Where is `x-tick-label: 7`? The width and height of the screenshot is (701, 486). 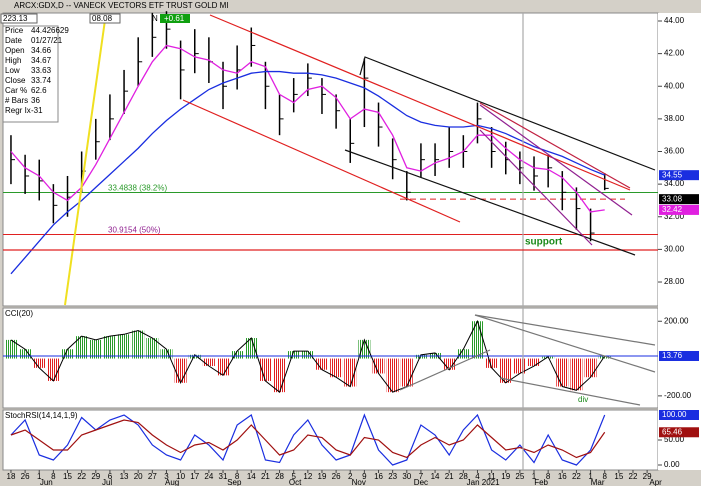
x-tick-label: 7 is located at coordinates (421, 476).